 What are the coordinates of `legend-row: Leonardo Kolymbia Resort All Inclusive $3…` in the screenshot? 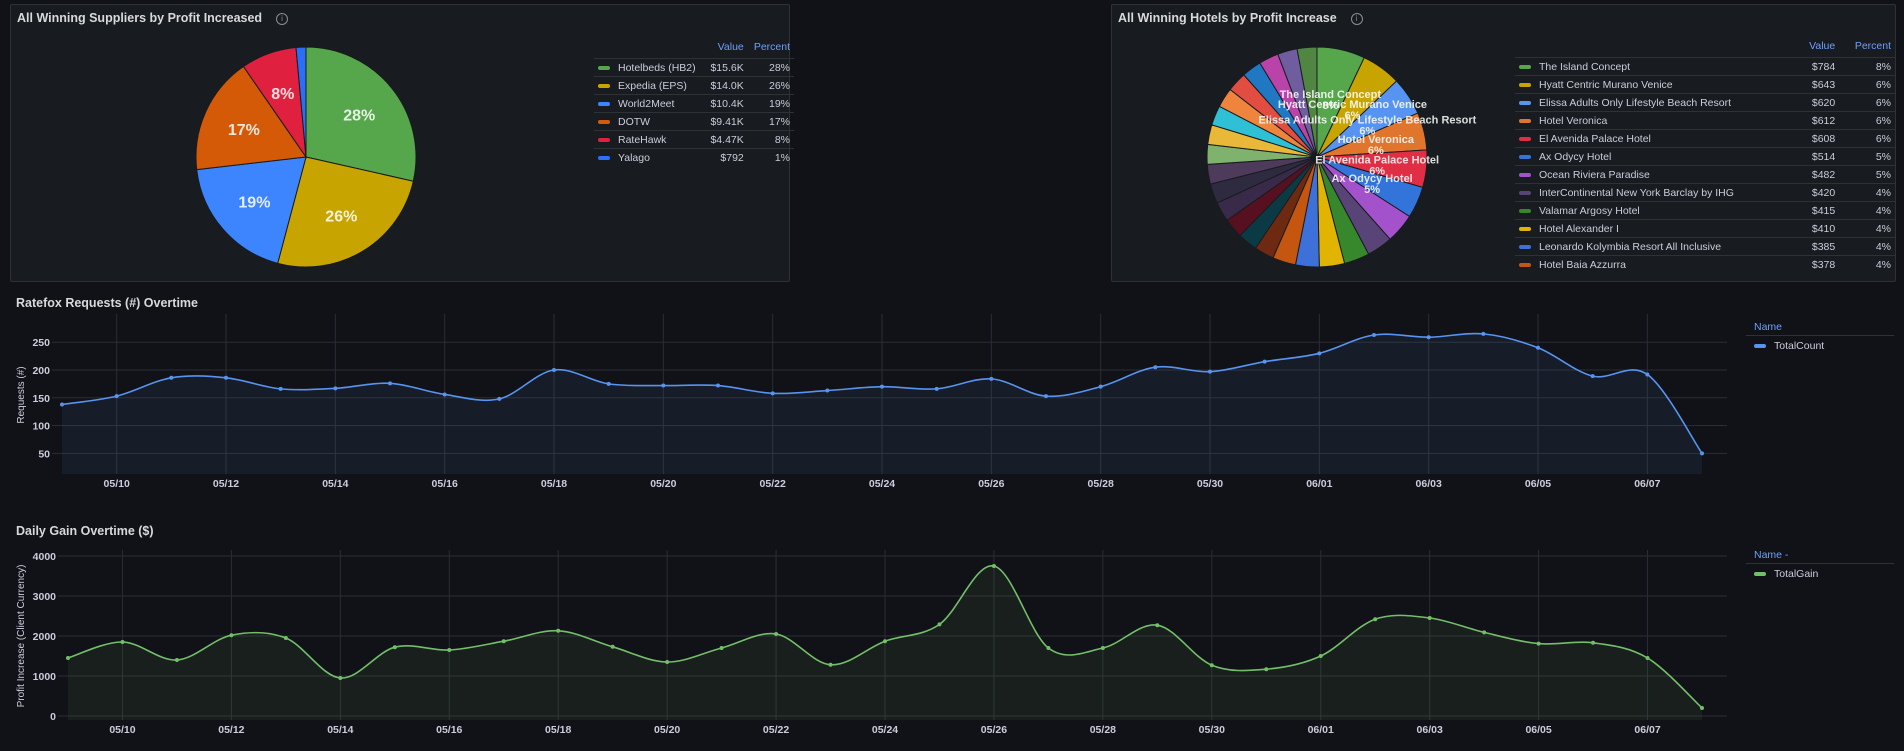 It's located at (1705, 246).